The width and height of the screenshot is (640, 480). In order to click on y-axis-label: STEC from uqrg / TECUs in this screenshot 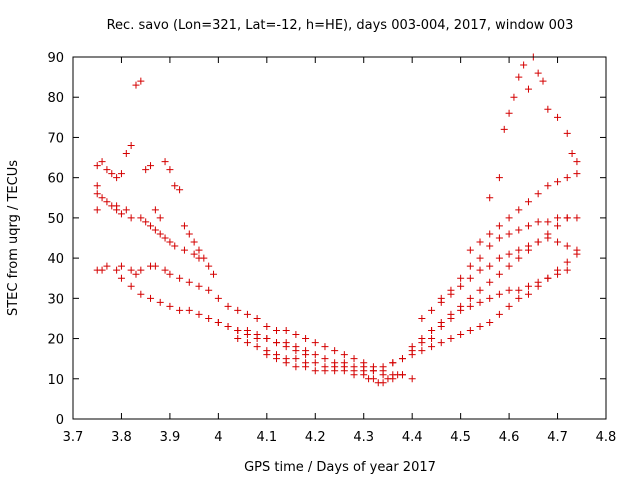, I will do `click(13, 238)`.